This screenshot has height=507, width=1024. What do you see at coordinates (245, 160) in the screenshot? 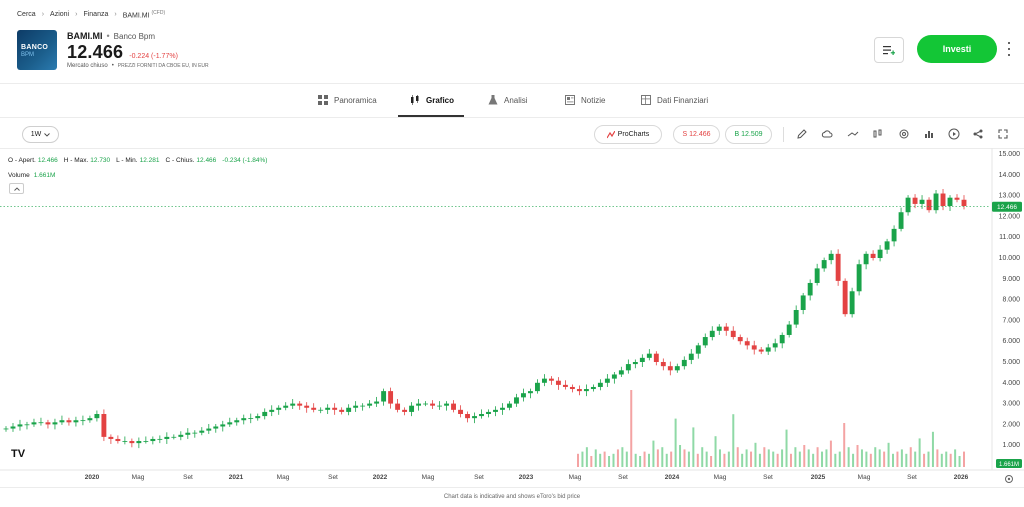
I see `legend-change: -0.234 (-1.84%)` at bounding box center [245, 160].